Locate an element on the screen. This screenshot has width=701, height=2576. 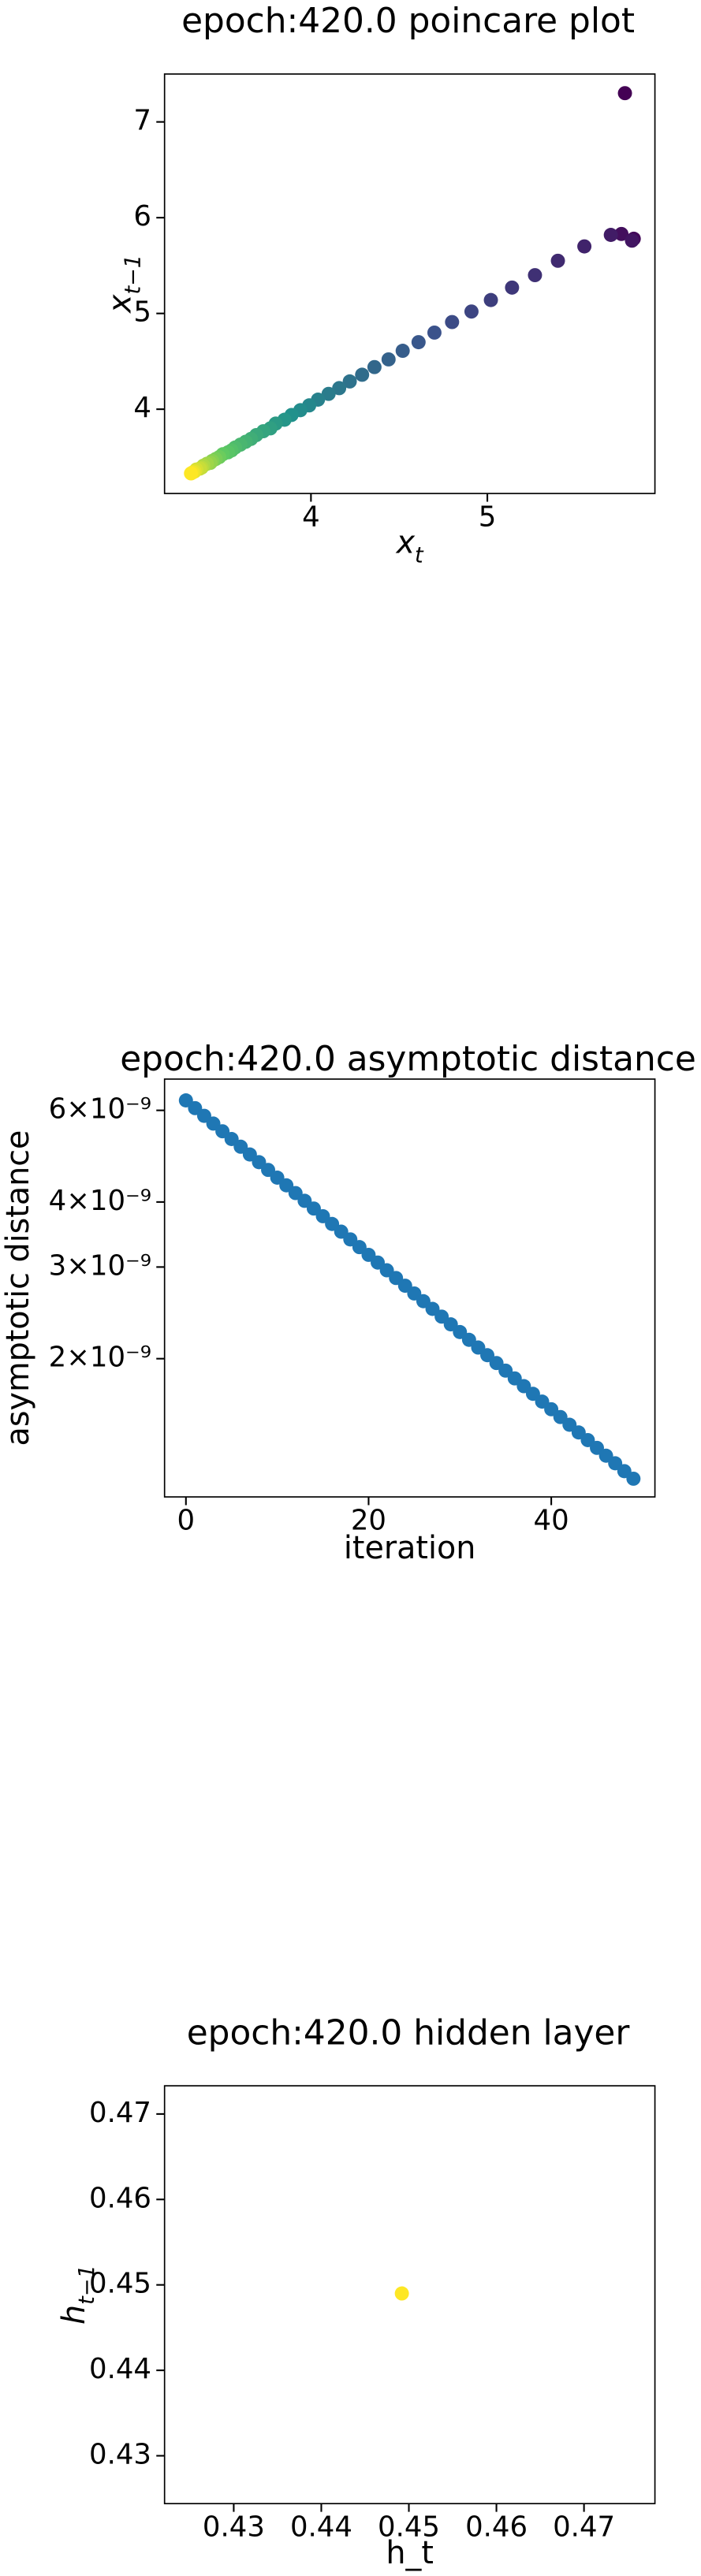
y-tick-label: 0.43 is located at coordinates (120, 2454).